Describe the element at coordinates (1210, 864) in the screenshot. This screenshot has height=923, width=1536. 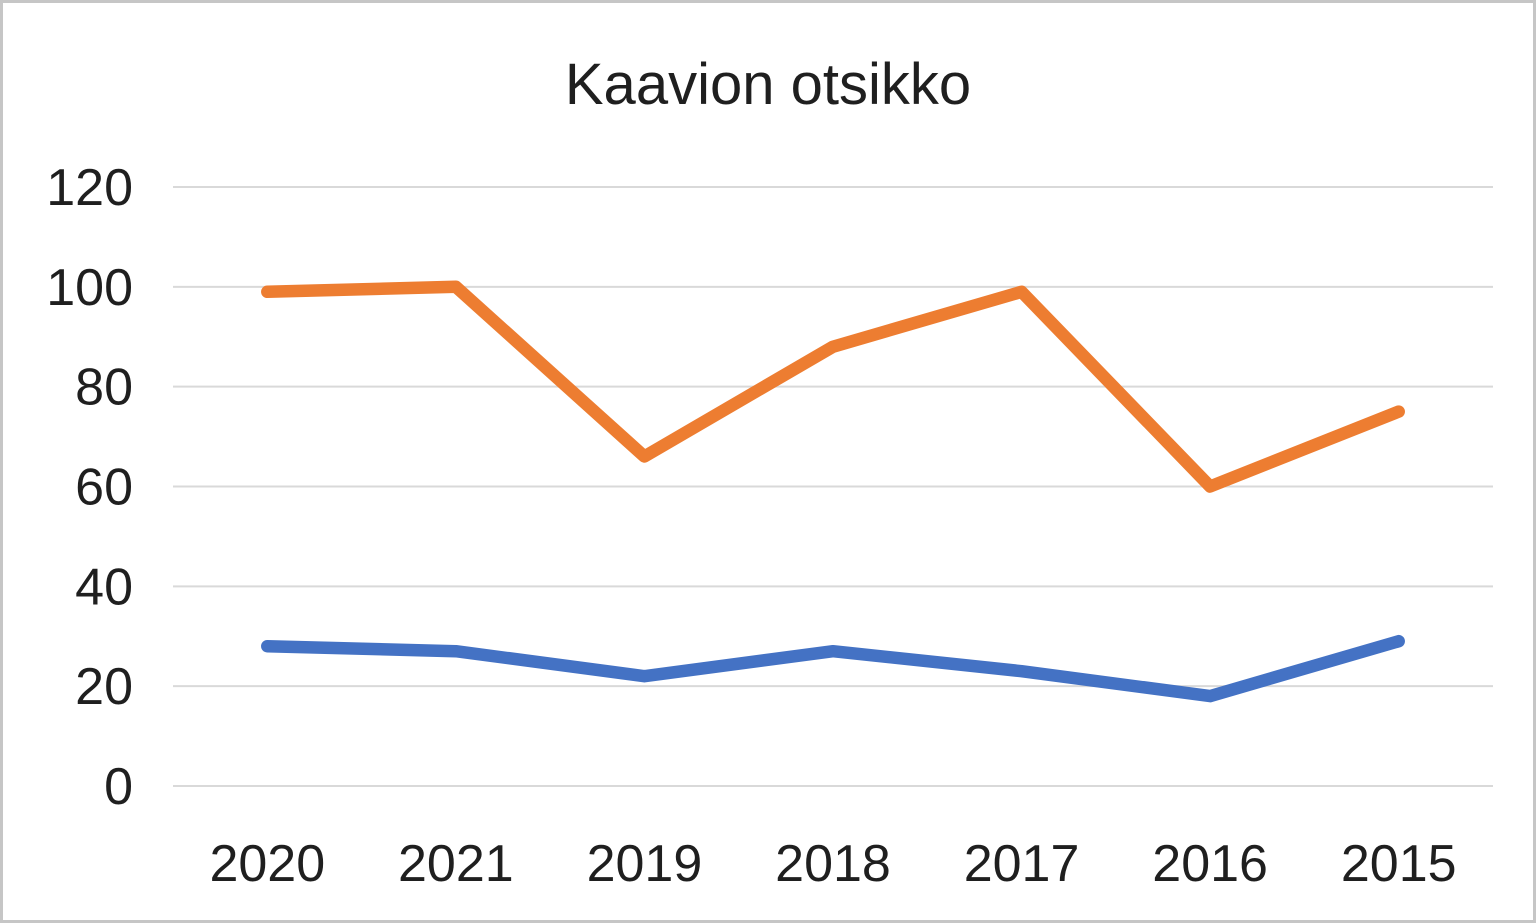
I see `x-tick-label: 2016` at that location.